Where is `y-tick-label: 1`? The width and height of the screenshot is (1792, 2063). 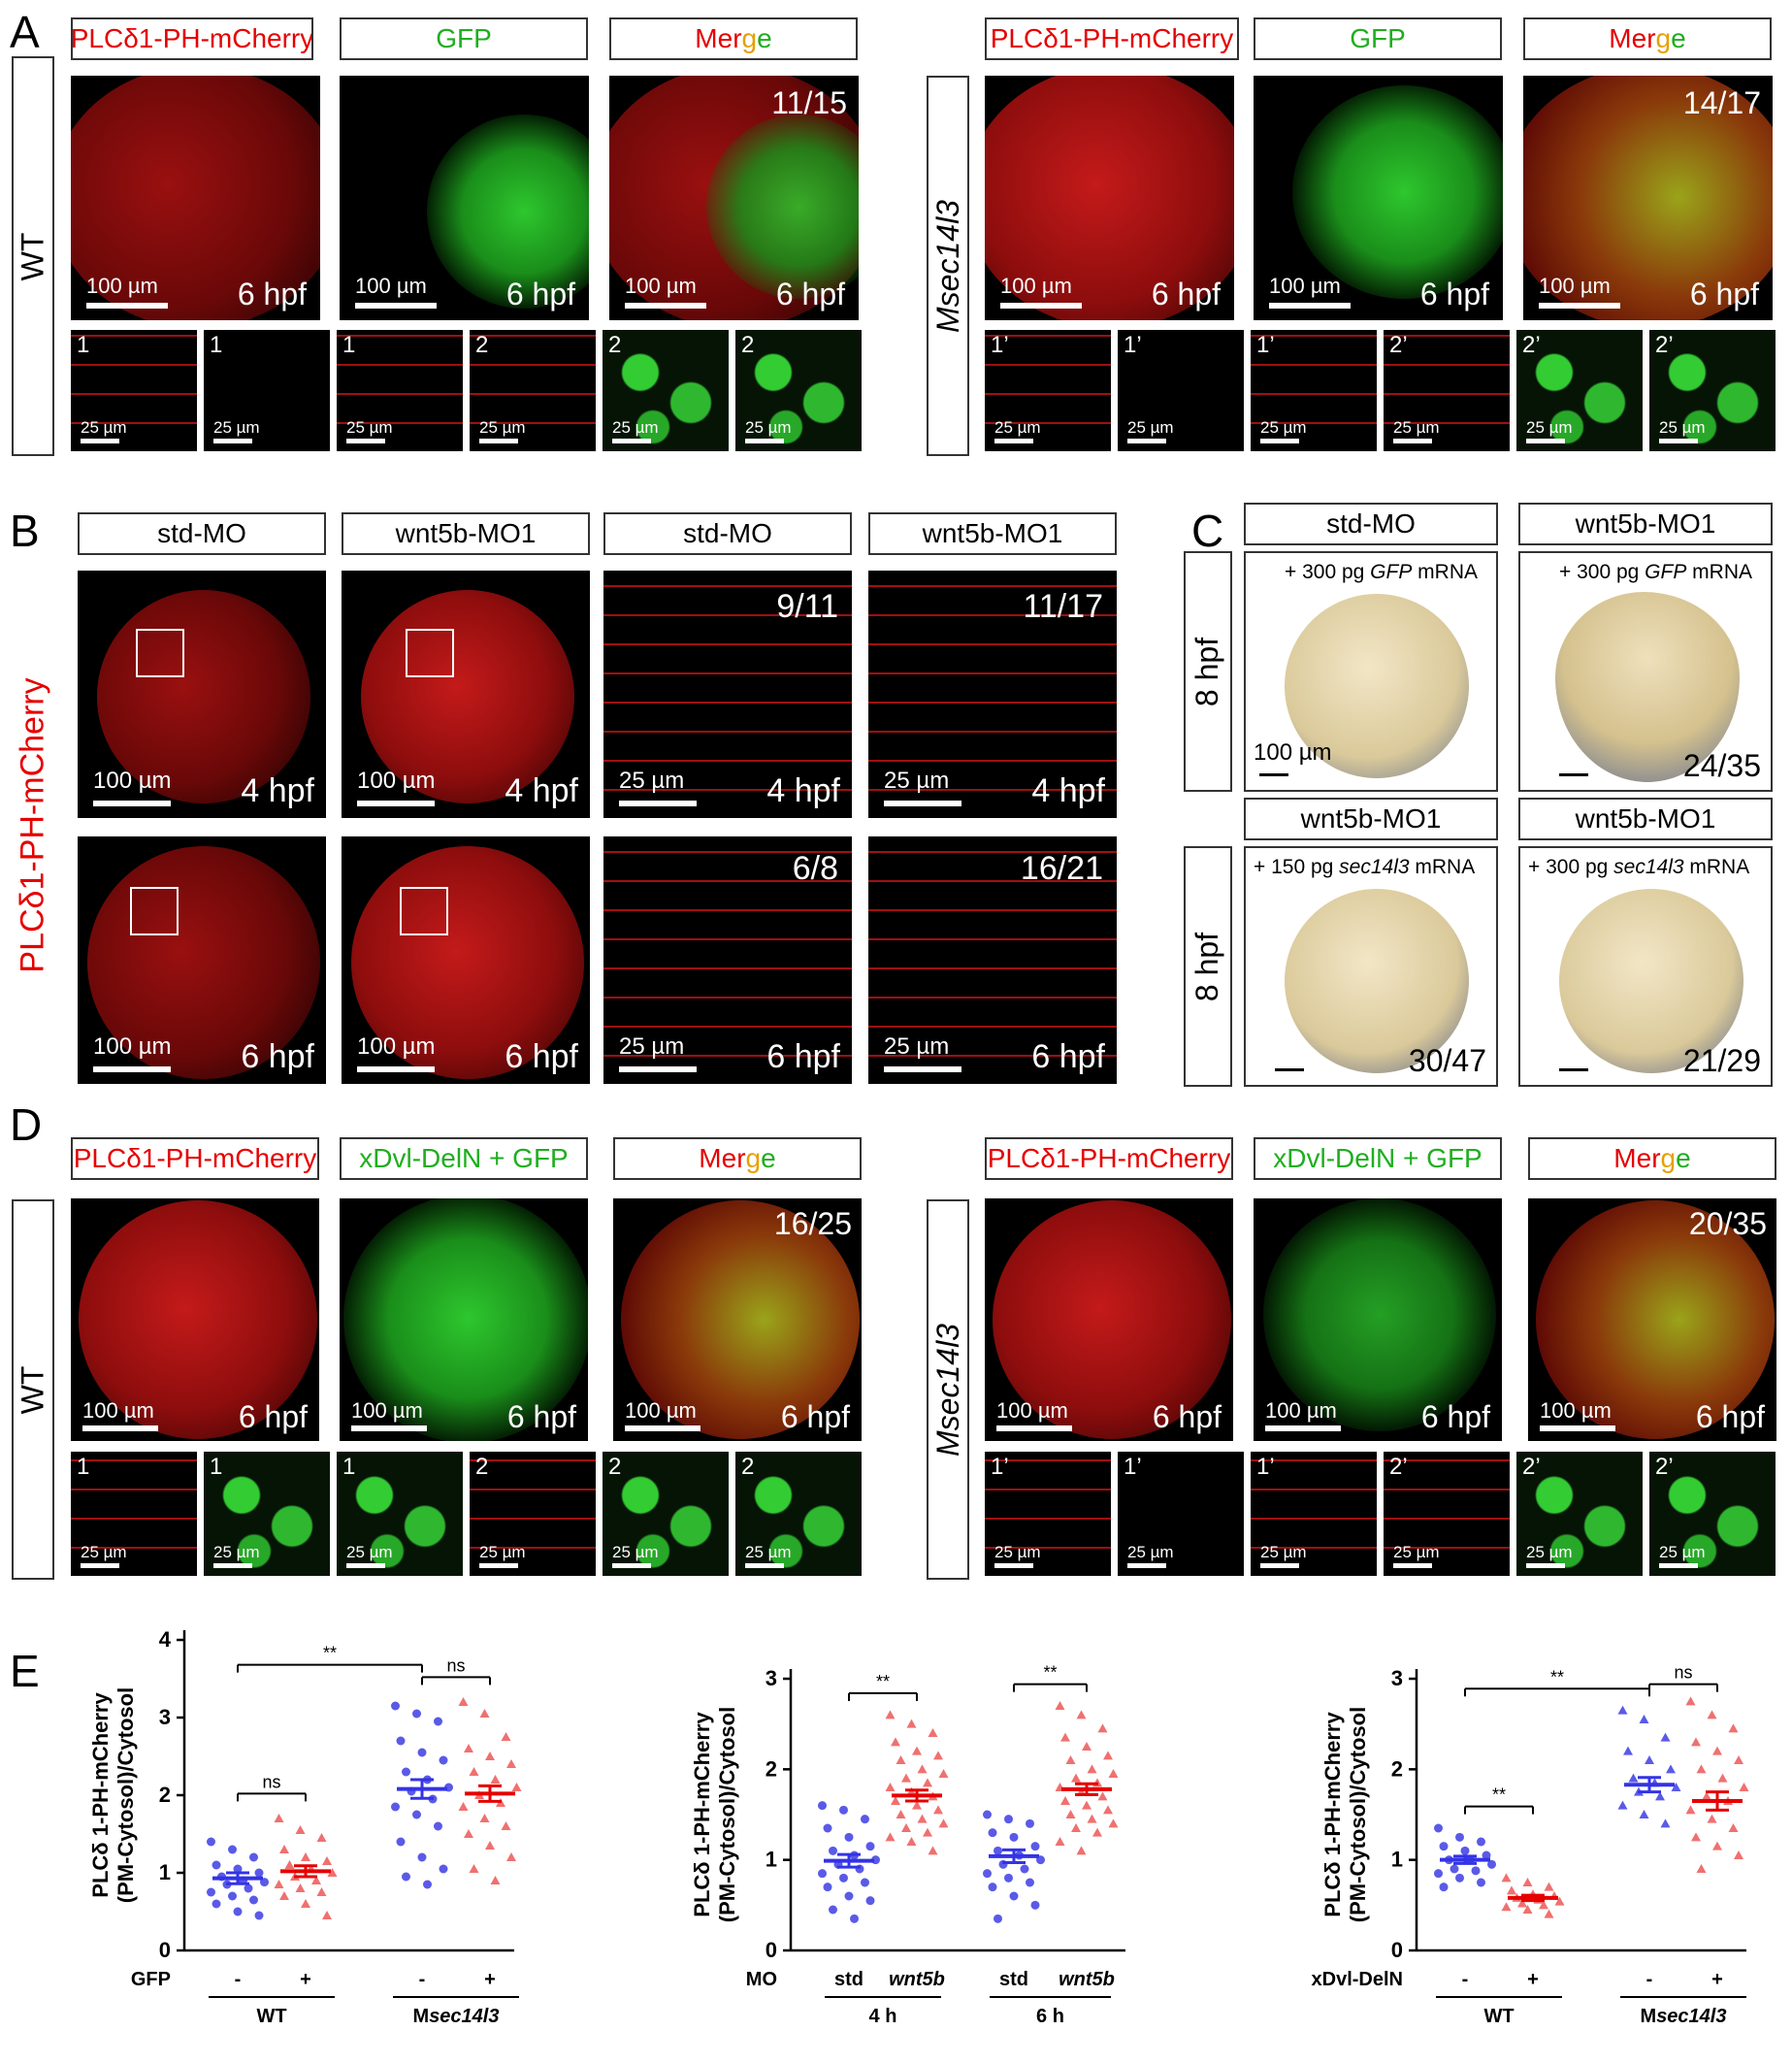 y-tick-label: 1 is located at coordinates (771, 1860).